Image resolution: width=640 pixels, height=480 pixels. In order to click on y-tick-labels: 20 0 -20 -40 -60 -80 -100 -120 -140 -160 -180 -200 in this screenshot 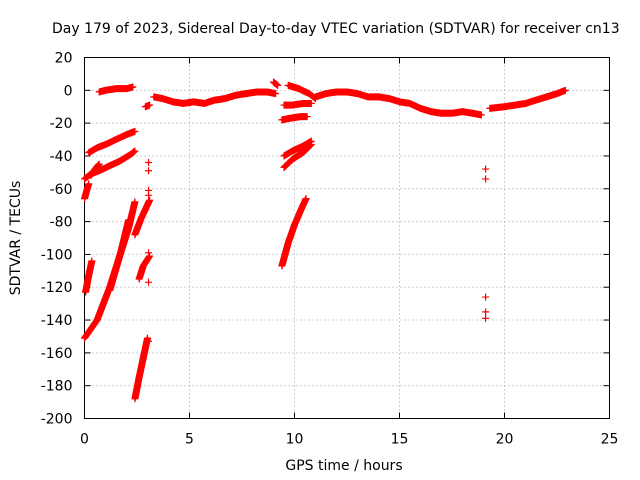, I will do `click(57, 239)`.